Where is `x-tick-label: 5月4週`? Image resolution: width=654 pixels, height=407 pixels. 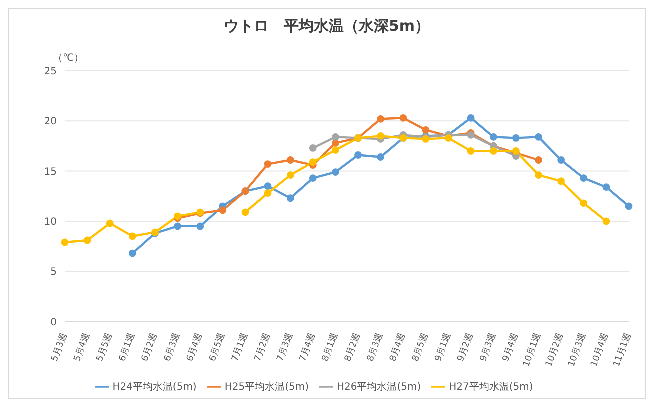 x-tick-label: 5月4週 is located at coordinates (82, 348).